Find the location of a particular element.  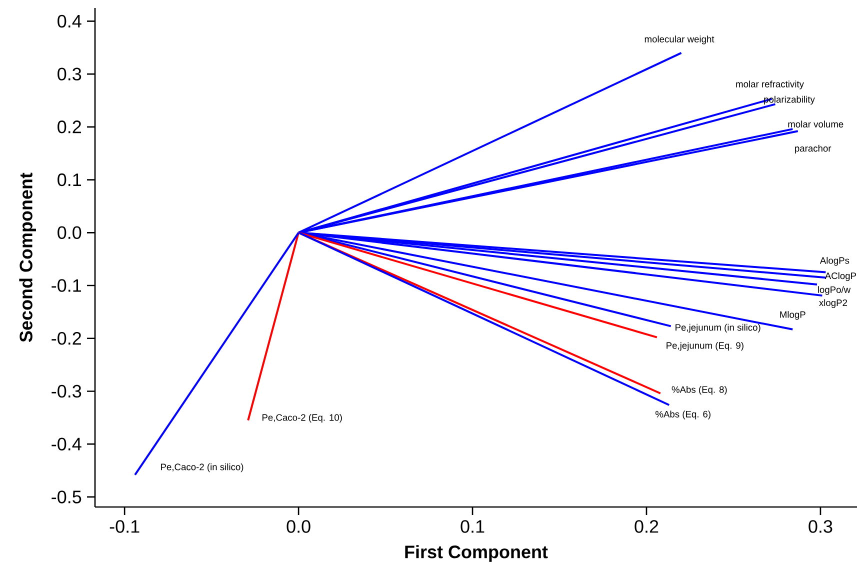

series-label: logPo/w is located at coordinates (834, 290).